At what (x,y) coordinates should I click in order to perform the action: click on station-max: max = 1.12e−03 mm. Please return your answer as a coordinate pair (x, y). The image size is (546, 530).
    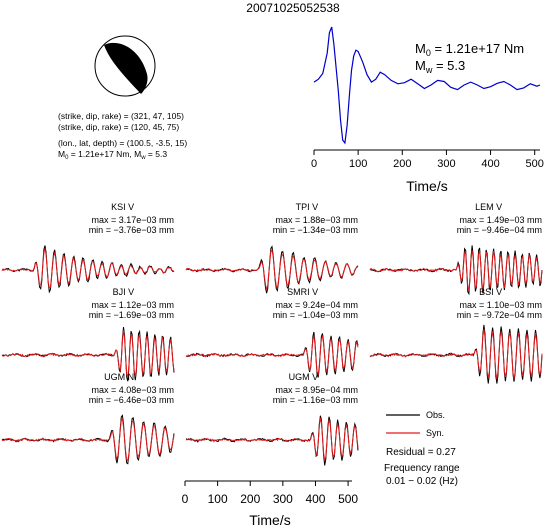
    Looking at the image, I should click on (132, 305).